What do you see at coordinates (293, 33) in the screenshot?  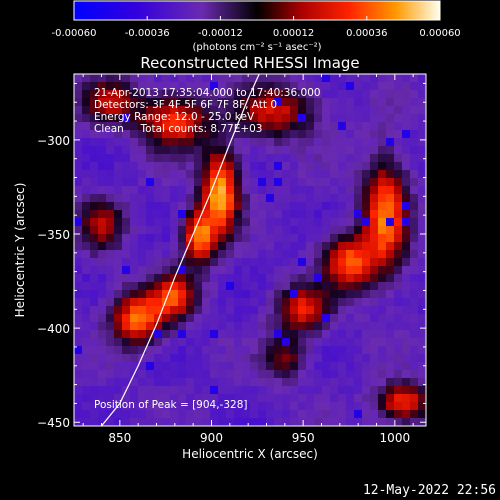 I see `colorbar-tick-label: 0.00012` at bounding box center [293, 33].